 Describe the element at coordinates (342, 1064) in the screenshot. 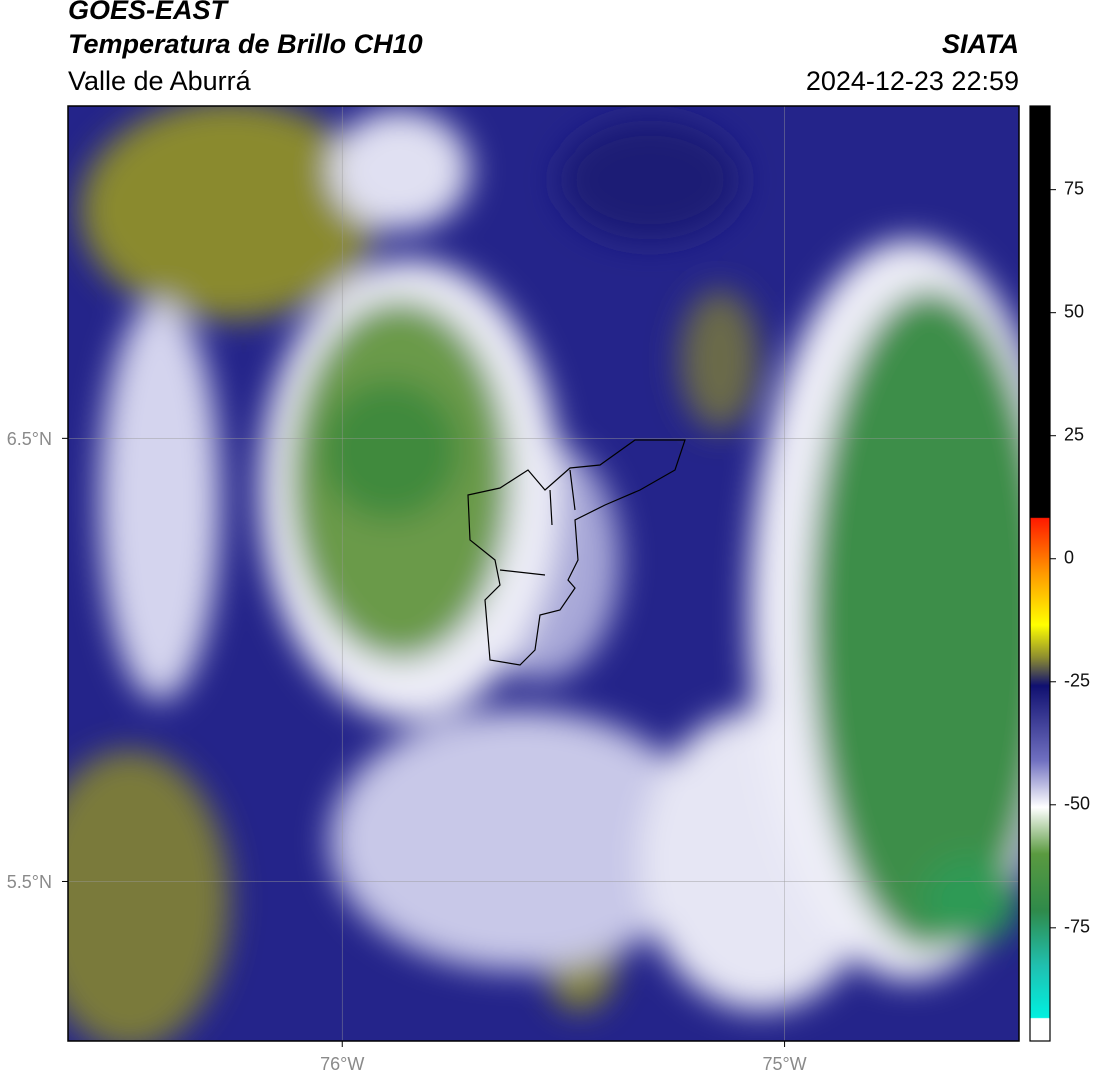

I see `x-tick-label: 76°W` at that location.